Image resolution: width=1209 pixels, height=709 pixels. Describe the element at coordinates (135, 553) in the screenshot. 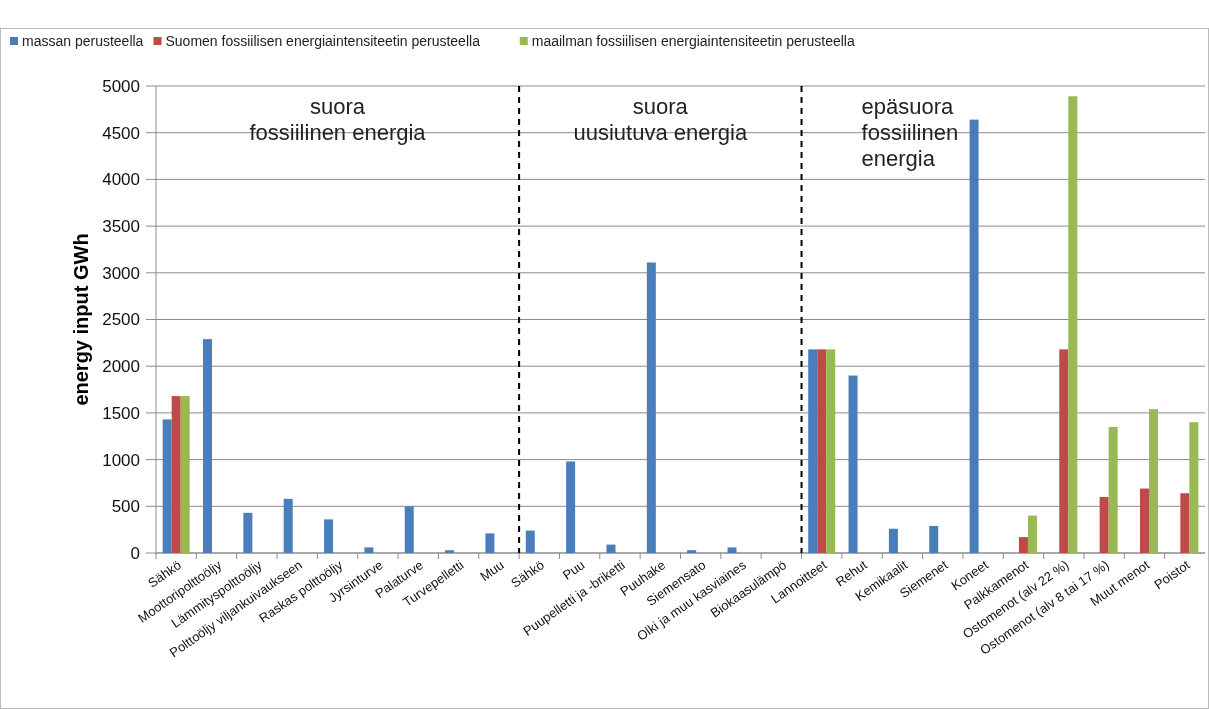

I see `y-tick-label: 0` at that location.